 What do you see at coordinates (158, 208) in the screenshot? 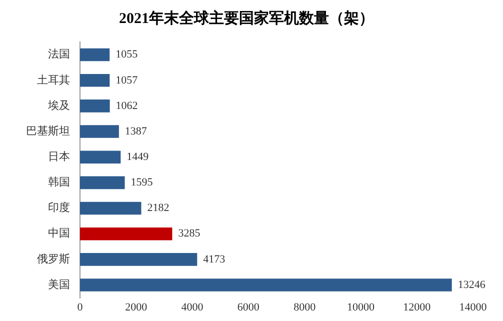
I see `data-label: 2182` at bounding box center [158, 208].